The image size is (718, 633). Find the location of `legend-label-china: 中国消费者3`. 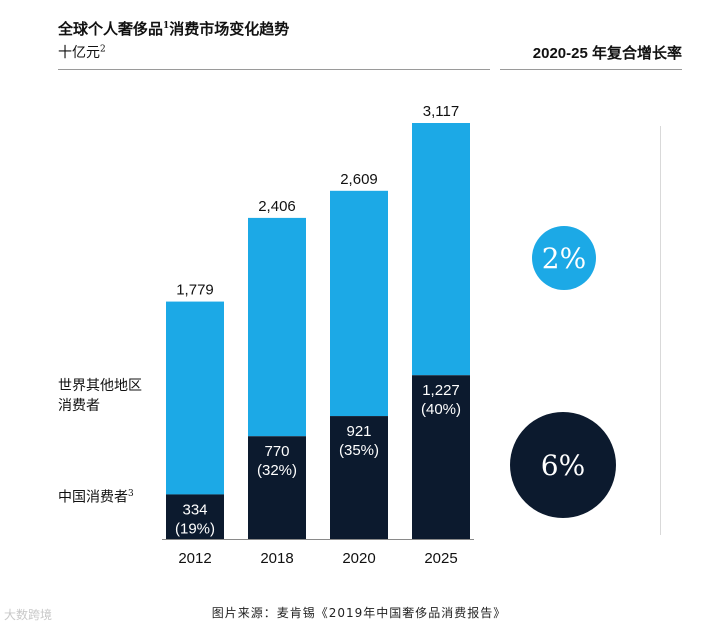

legend-label-china: 中国消费者3 is located at coordinates (96, 497).